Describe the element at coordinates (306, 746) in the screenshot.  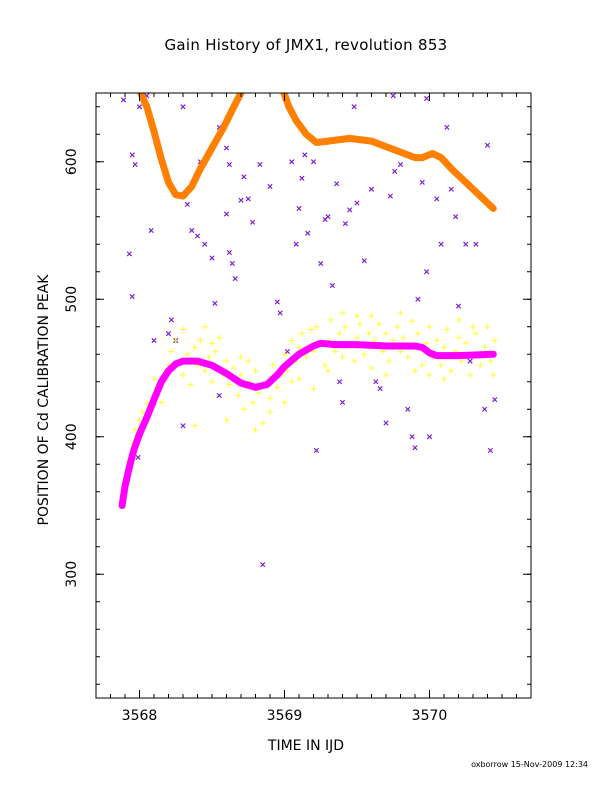
I see `x-axis-label: TIME IN IJD` at that location.